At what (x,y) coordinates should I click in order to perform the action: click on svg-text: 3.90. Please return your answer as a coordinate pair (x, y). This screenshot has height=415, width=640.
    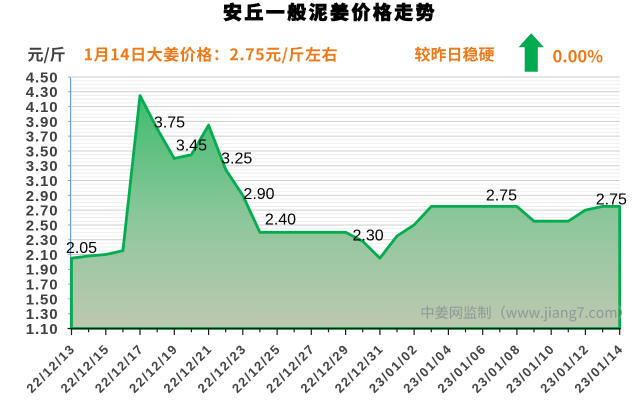
    Looking at the image, I should click on (42, 122).